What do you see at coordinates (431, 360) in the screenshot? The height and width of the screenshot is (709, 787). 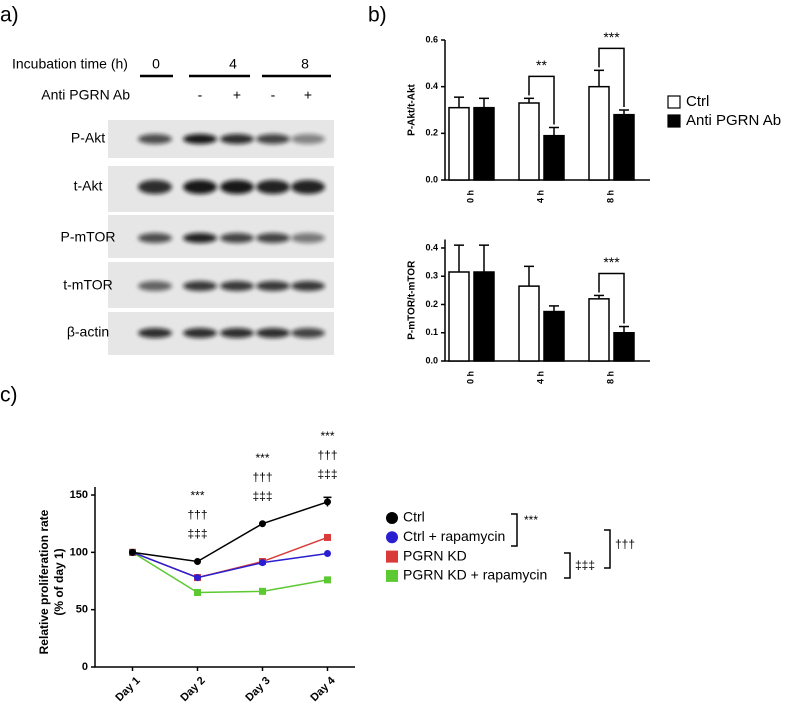 I see `y-tick-label: 0.0` at bounding box center [431, 360].